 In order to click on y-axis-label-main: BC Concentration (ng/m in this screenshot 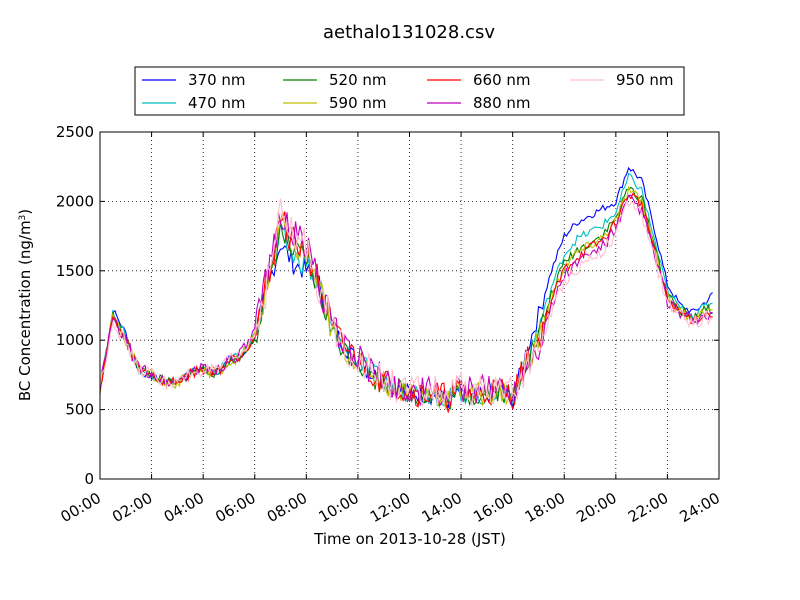, I will do `click(25, 310)`.